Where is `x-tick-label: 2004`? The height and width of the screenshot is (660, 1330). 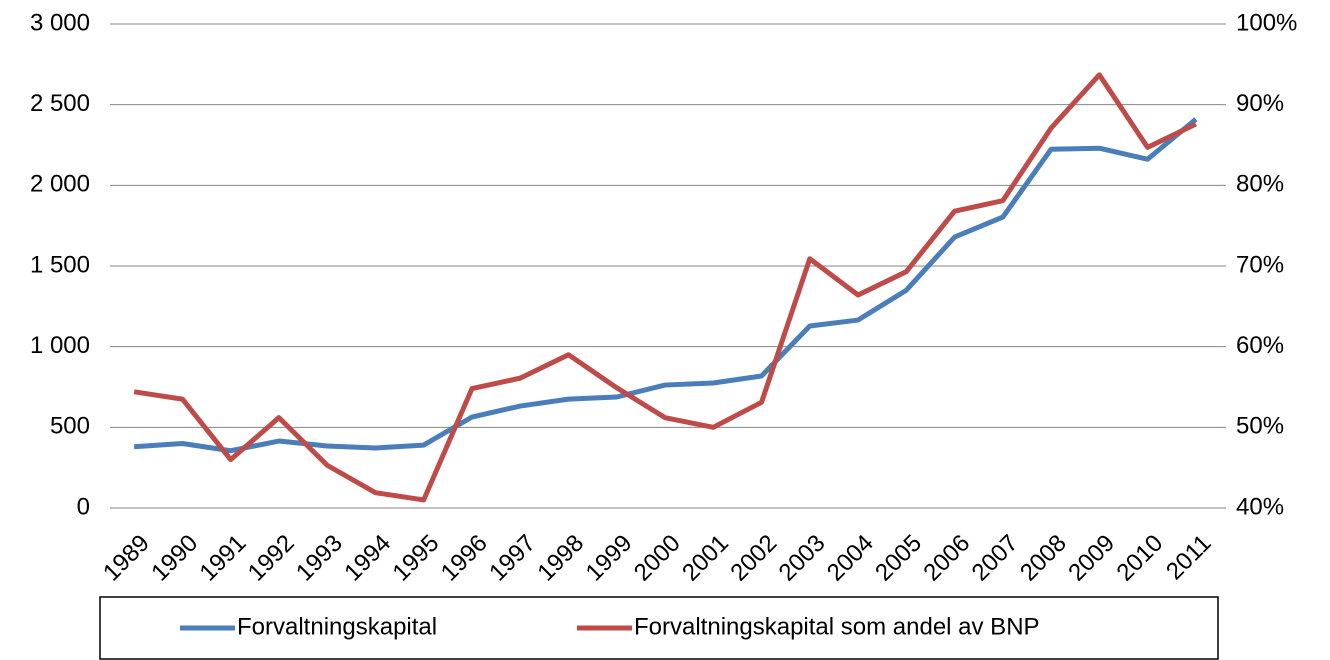
x-tick-label: 2004 is located at coordinates (850, 558).